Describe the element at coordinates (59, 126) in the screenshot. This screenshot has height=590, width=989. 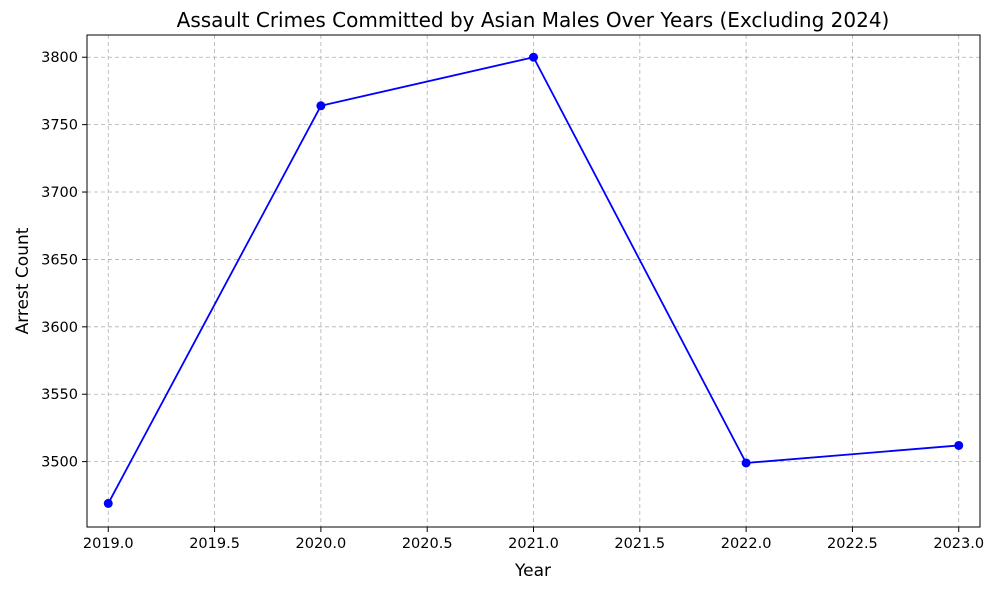
I see `y-tick-label: 3750` at that location.